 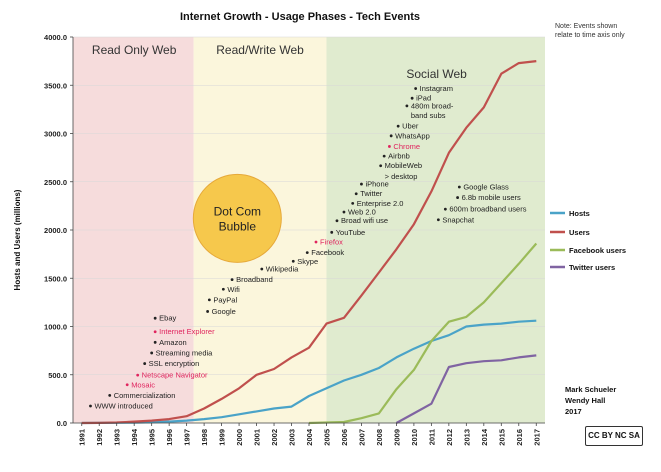 I want to click on dot-com-bubble-circle, so click(x=237, y=218).